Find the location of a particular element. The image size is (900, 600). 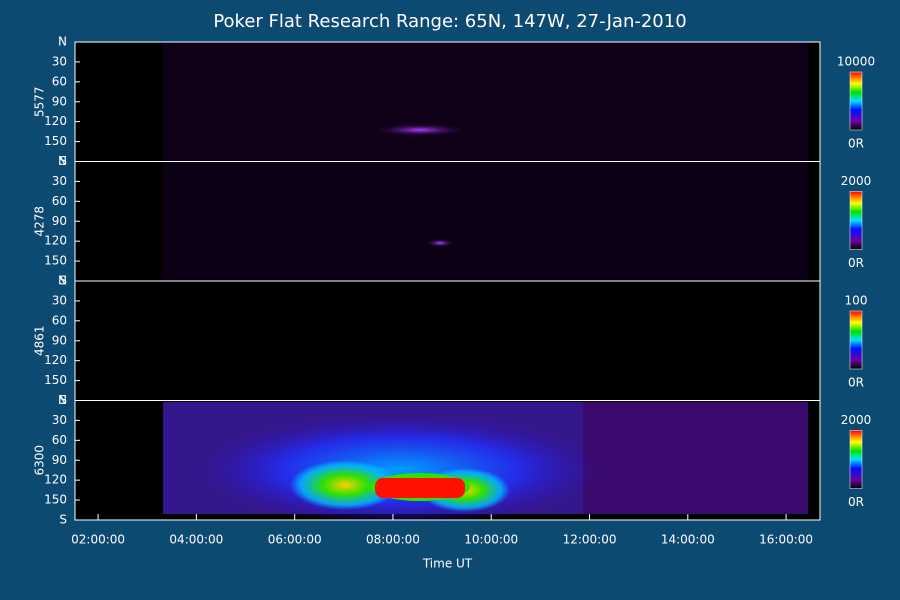

y-axis-label: 5577 is located at coordinates (40, 101).